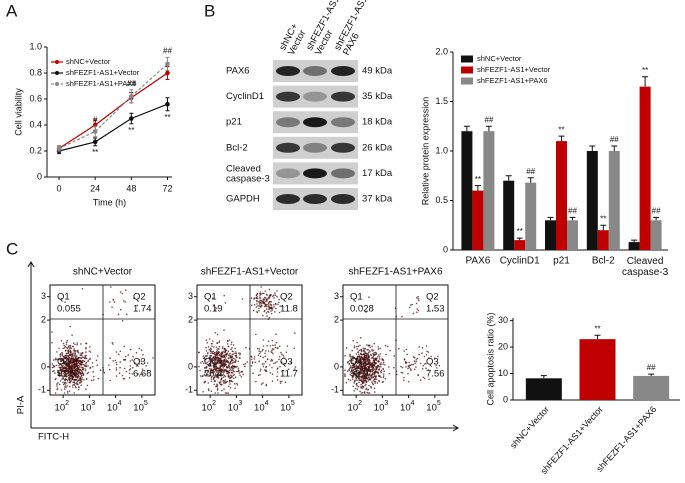  What do you see at coordinates (651, 367) in the screenshot?
I see `significance-label: ##` at bounding box center [651, 367].